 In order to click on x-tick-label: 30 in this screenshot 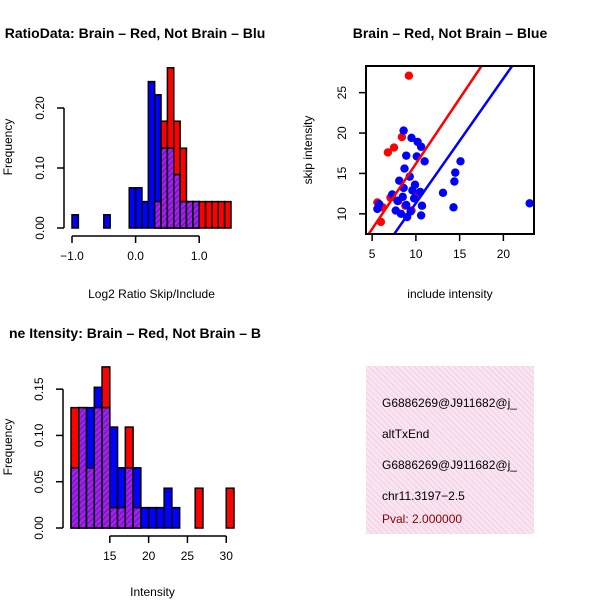, I will do `click(227, 556)`.